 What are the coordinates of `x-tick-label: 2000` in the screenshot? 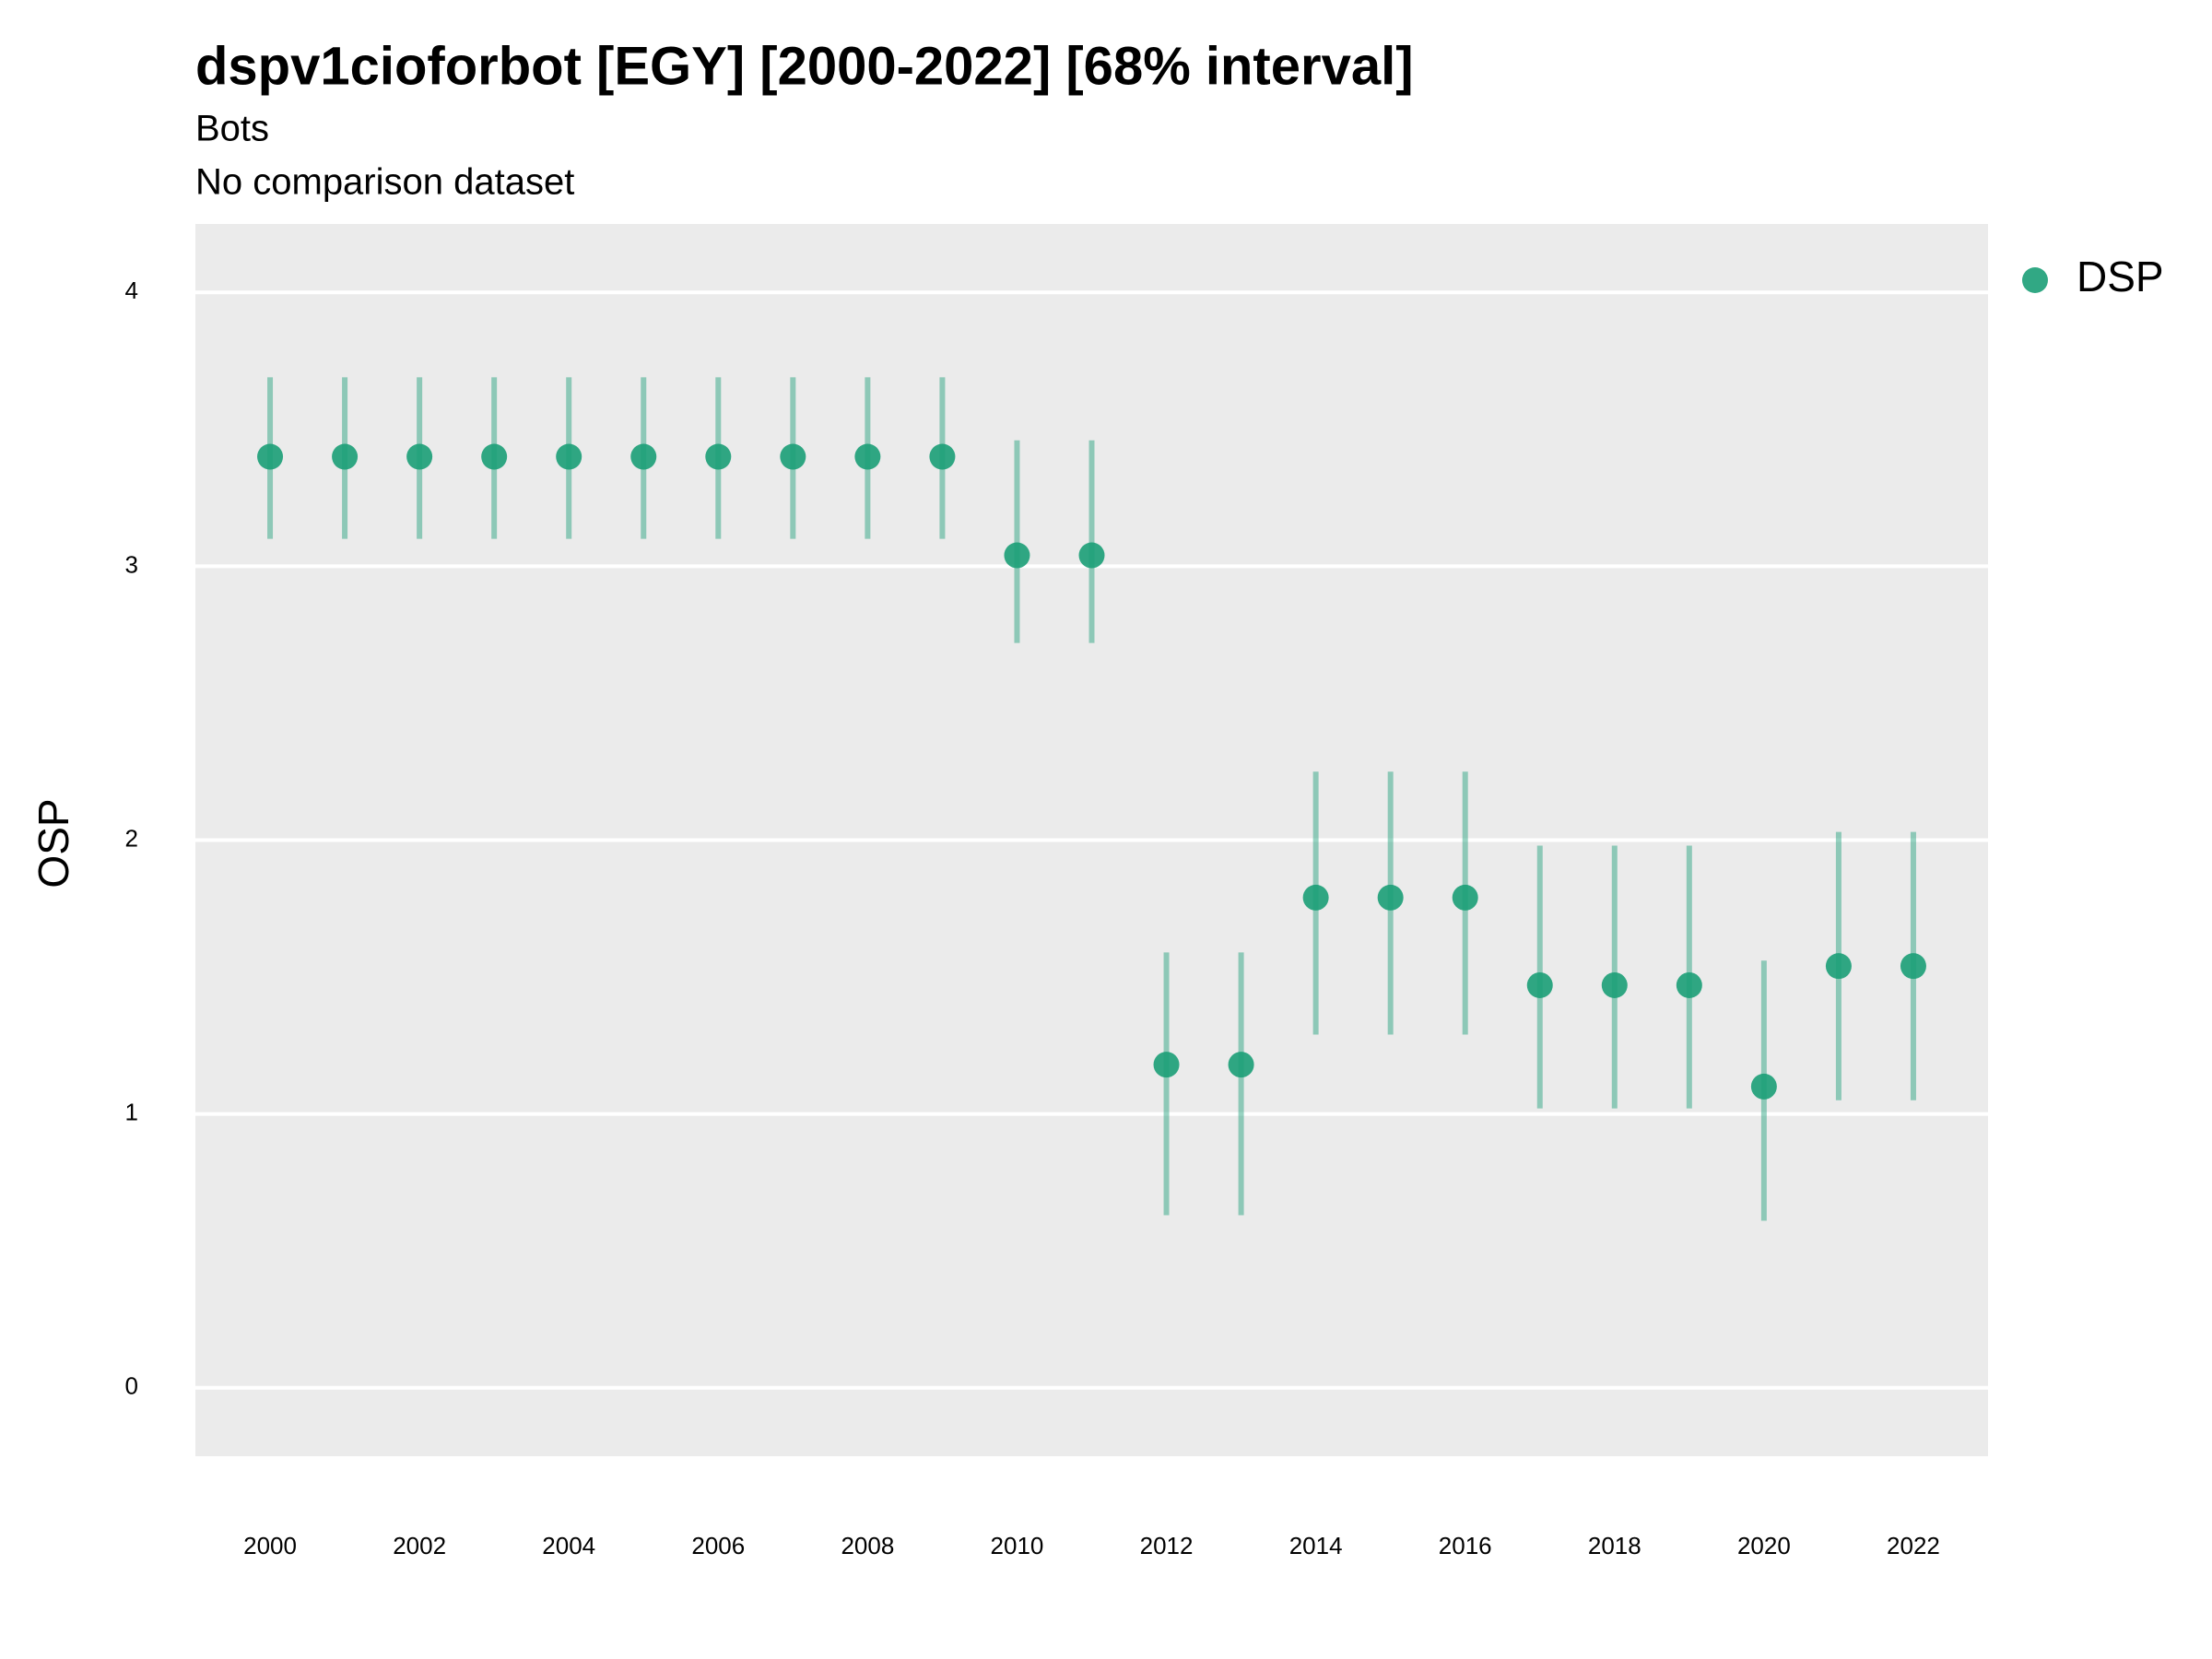 It's located at (270, 1545).